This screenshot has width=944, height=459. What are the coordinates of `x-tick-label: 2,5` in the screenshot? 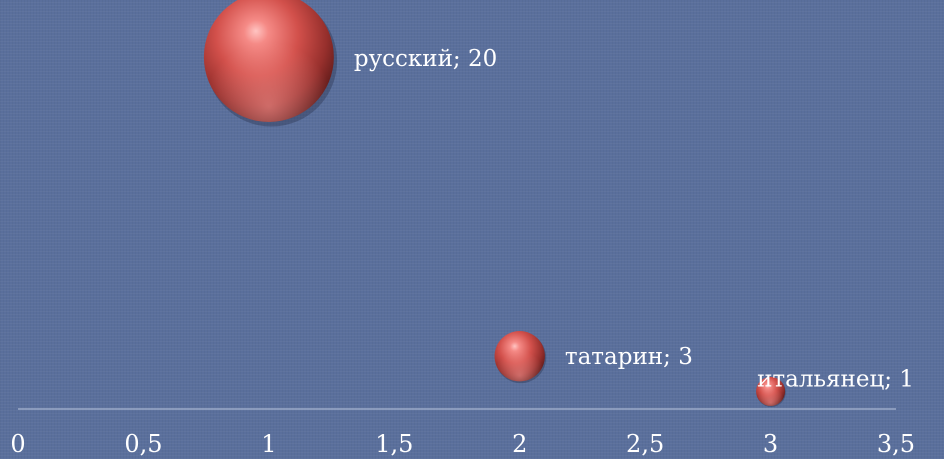 It's located at (645, 444).